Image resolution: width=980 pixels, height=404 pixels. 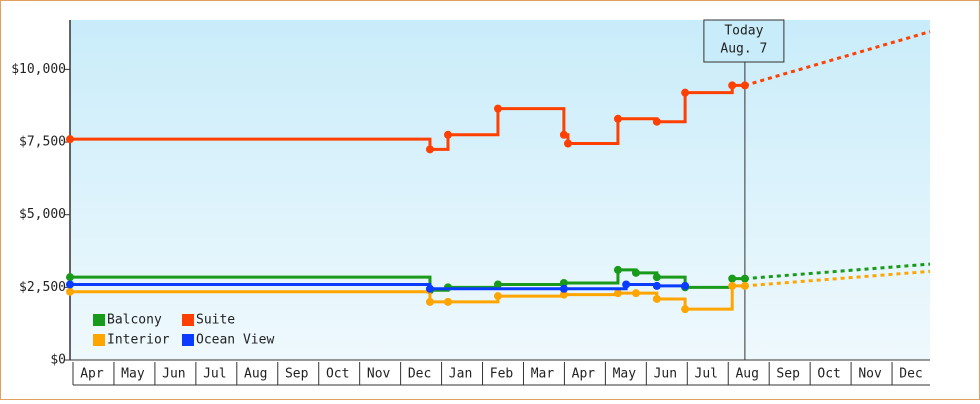 What do you see at coordinates (460, 374) in the screenshot?
I see `x-tick-label: Jan` at bounding box center [460, 374].